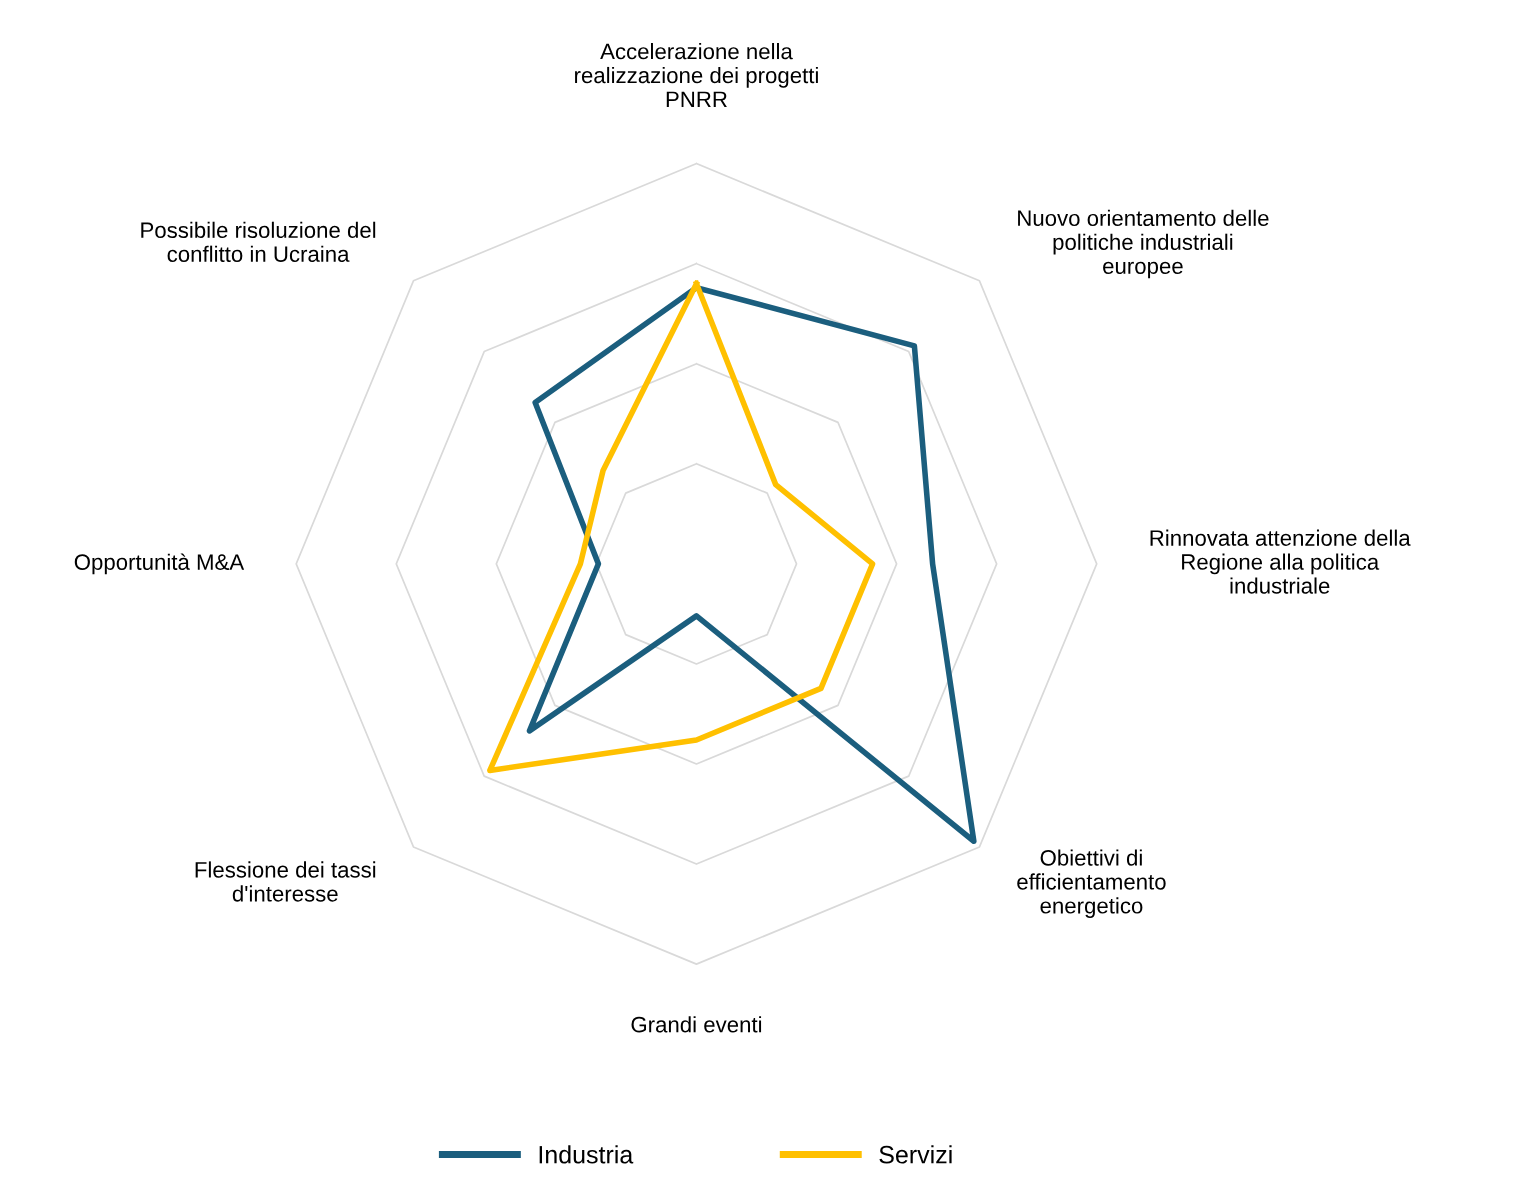 The width and height of the screenshot is (1517, 1191). Describe the element at coordinates (586, 1154) in the screenshot. I see `legend-label: Industria` at that location.